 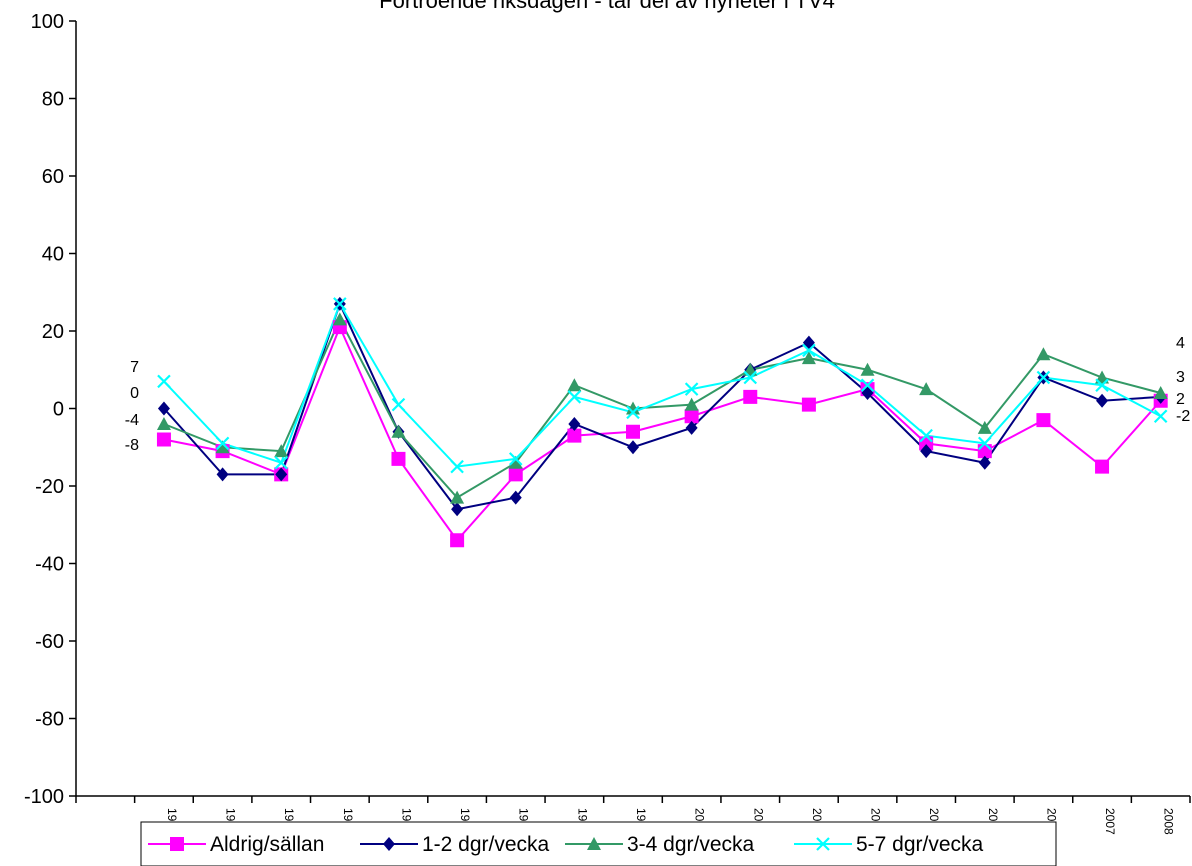 What do you see at coordinates (53, 332) in the screenshot?
I see `y-tick-label: 20` at bounding box center [53, 332].